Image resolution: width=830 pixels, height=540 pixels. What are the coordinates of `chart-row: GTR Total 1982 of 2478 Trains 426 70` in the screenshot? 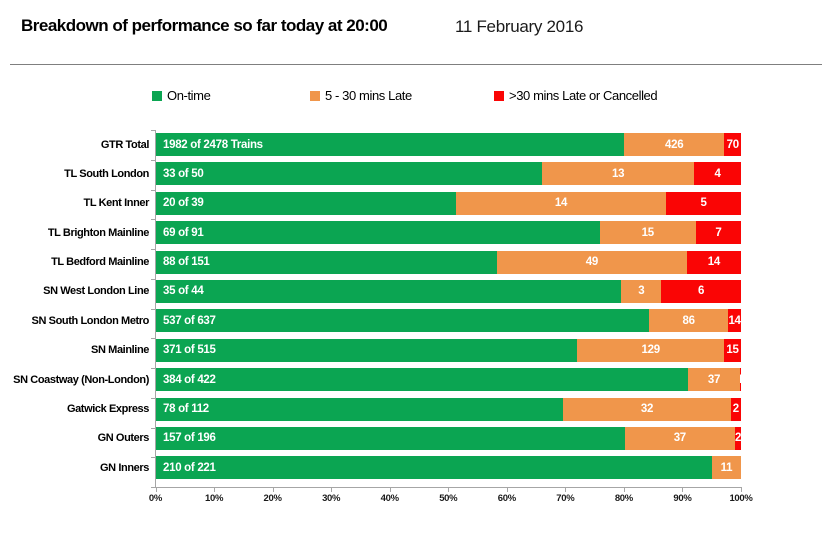 It's located at (373, 144).